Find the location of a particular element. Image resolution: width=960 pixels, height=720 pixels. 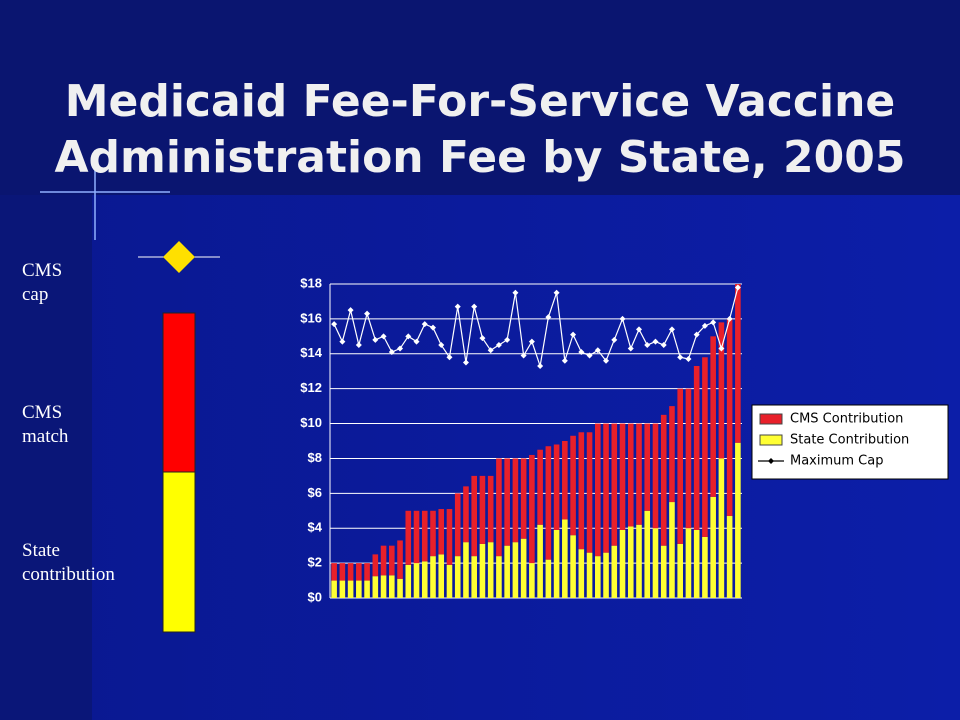

legend-label: State Contribution is located at coordinates (849, 440).